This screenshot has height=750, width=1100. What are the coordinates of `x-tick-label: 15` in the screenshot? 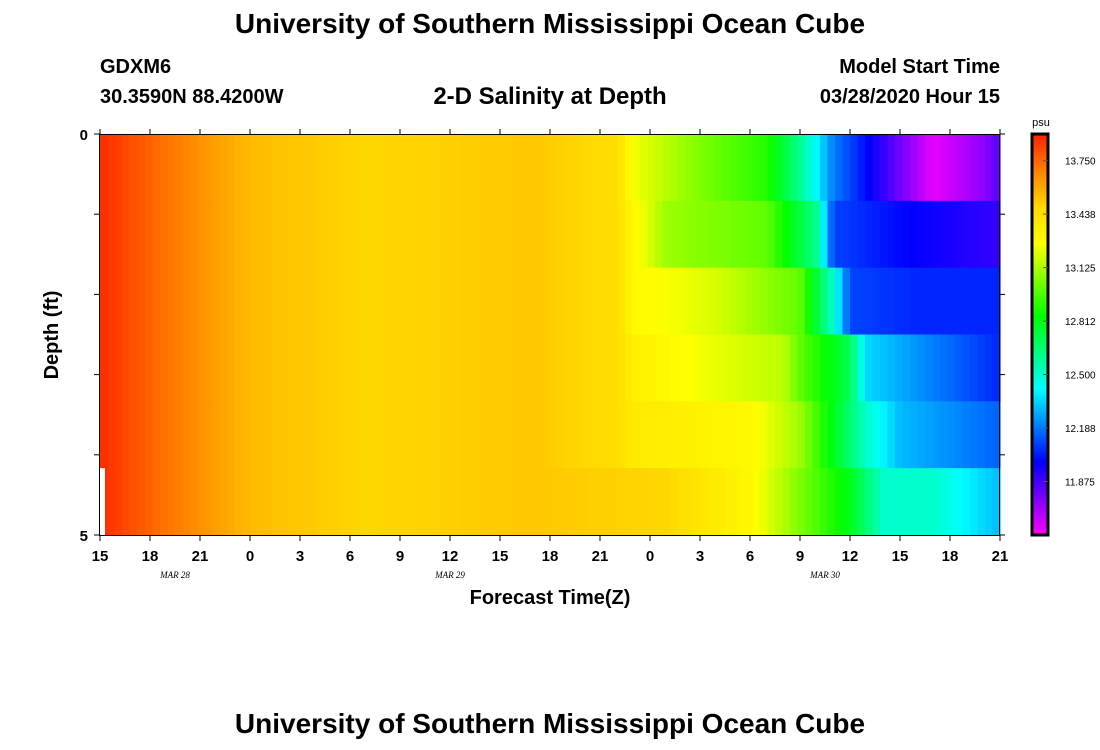 It's located at (900, 556).